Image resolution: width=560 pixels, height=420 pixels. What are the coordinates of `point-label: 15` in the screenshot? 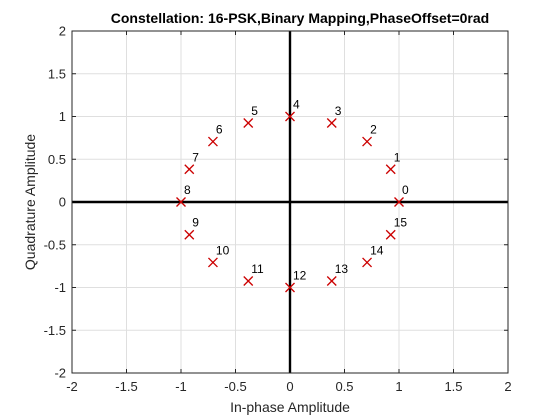 It's located at (401, 223).